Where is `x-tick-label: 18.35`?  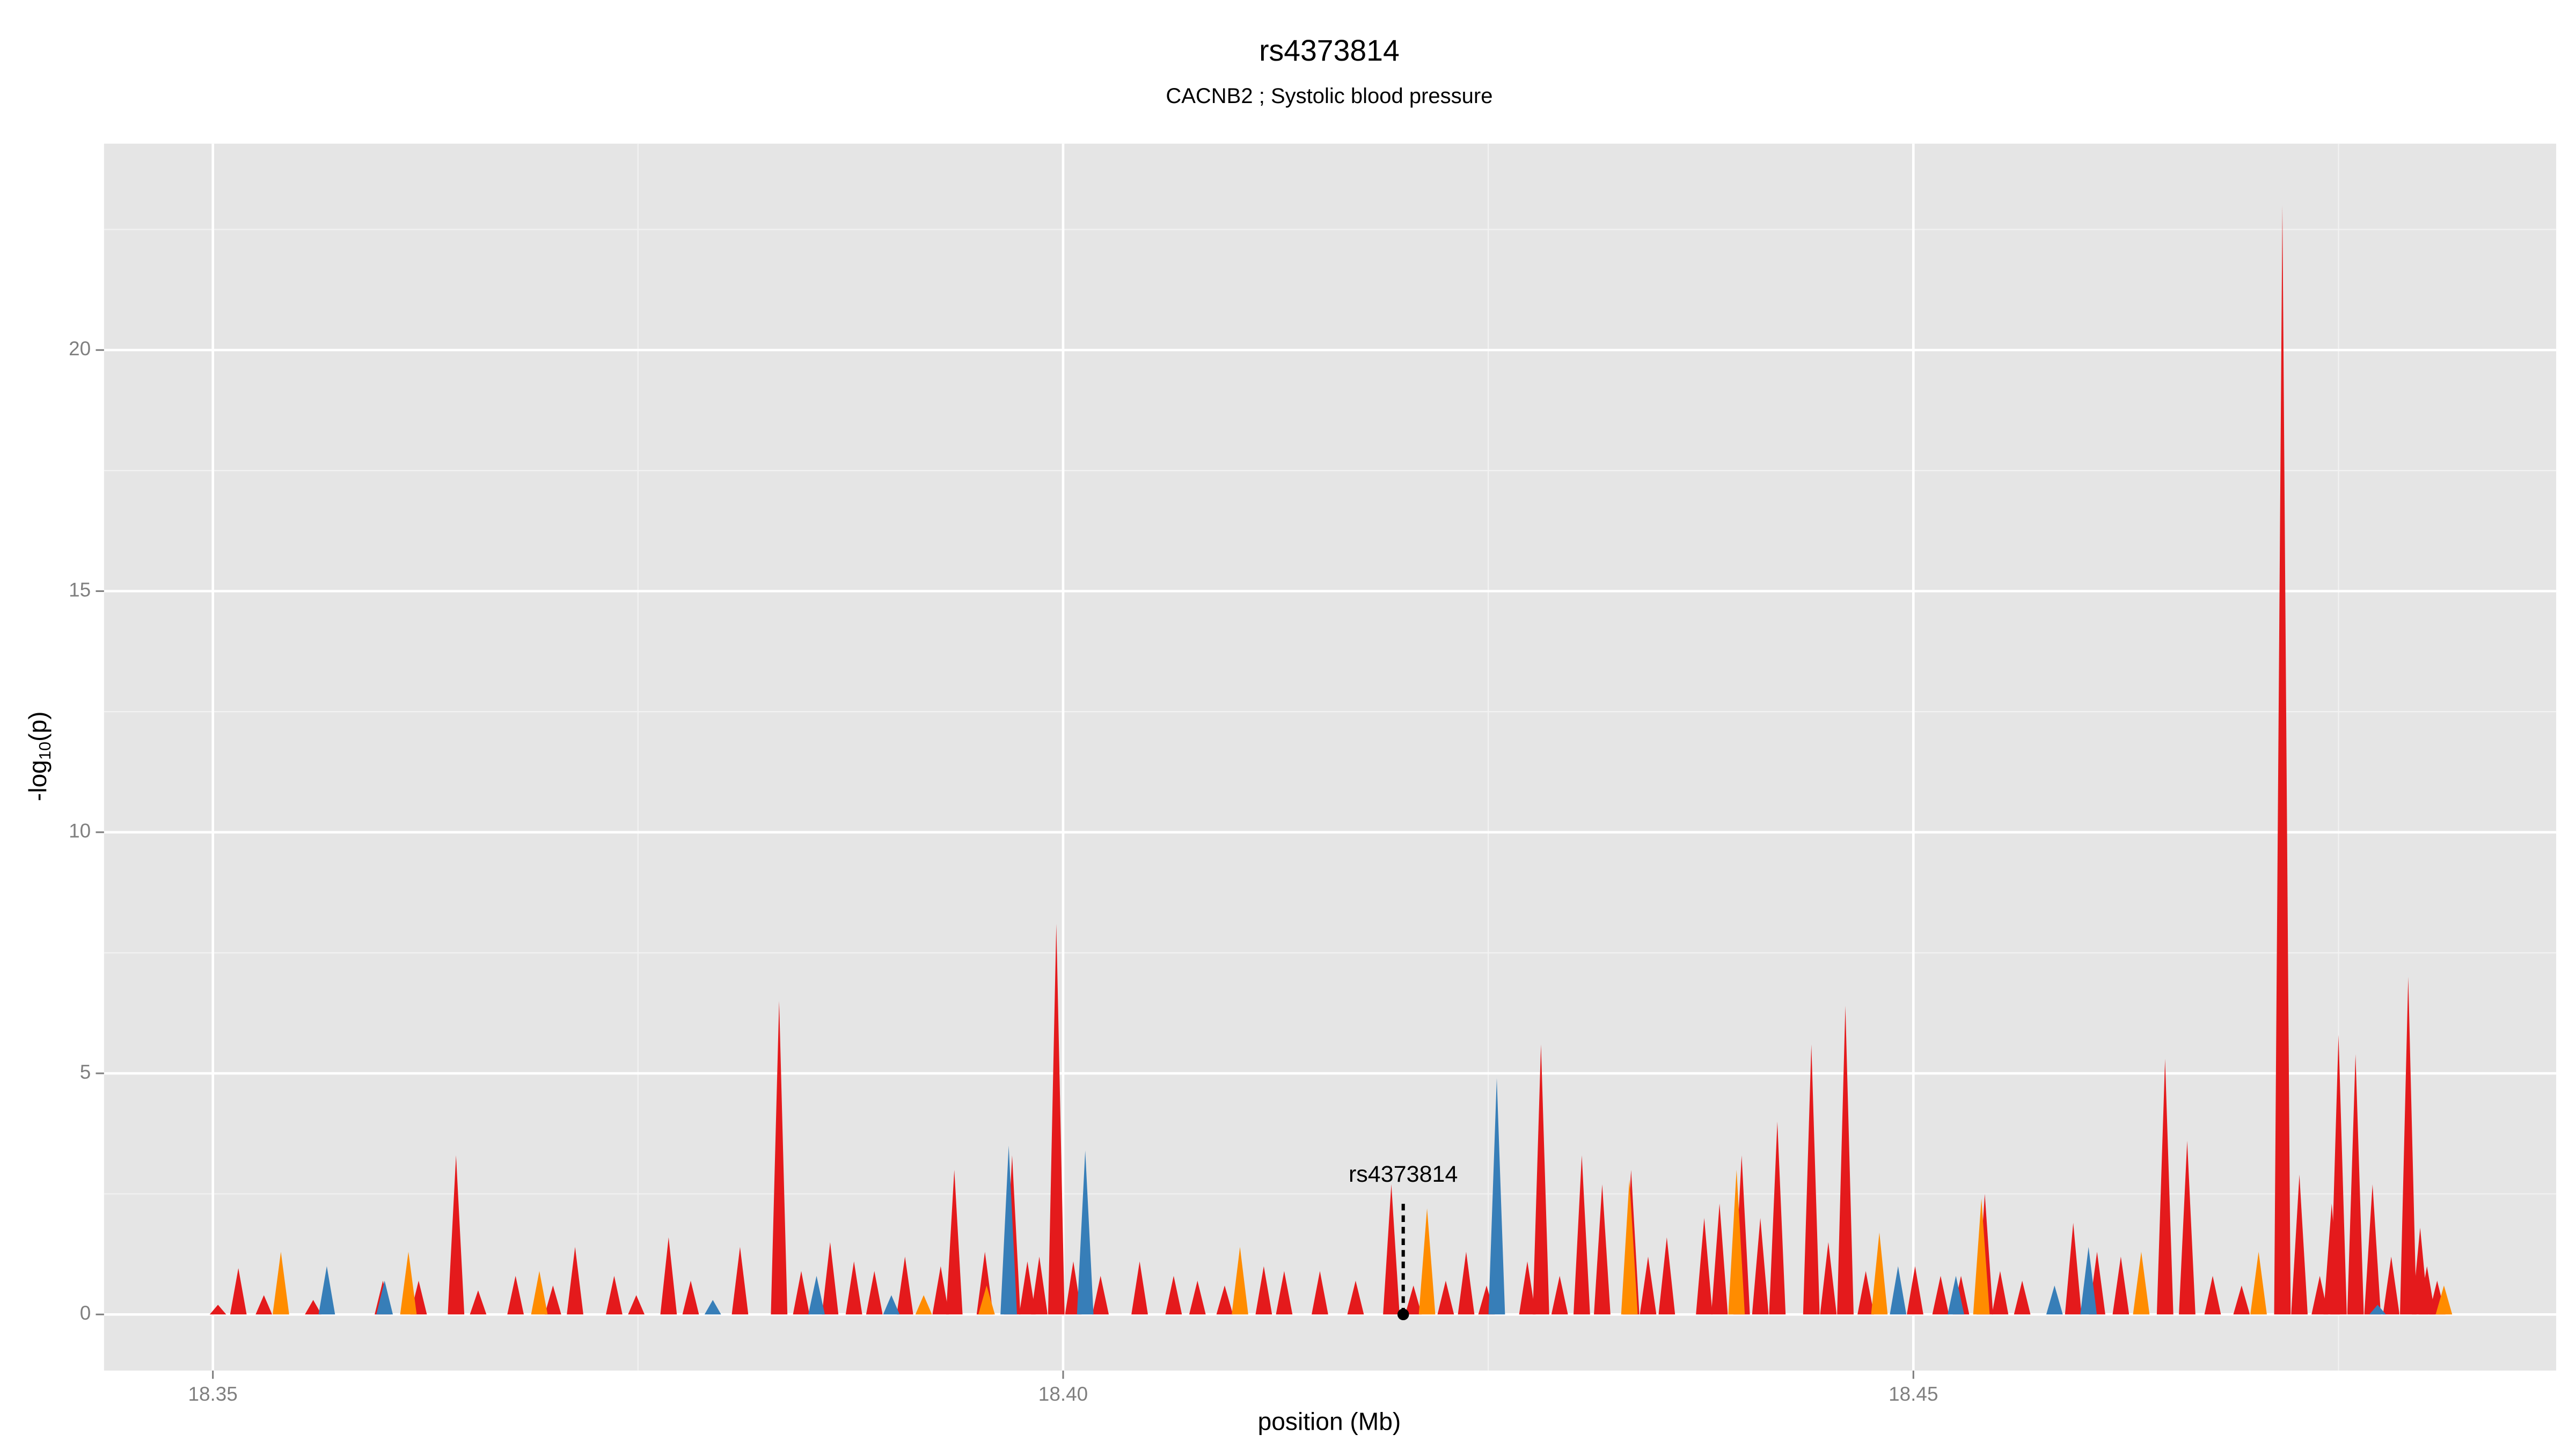 x-tick-label: 18.35 is located at coordinates (212, 1394).